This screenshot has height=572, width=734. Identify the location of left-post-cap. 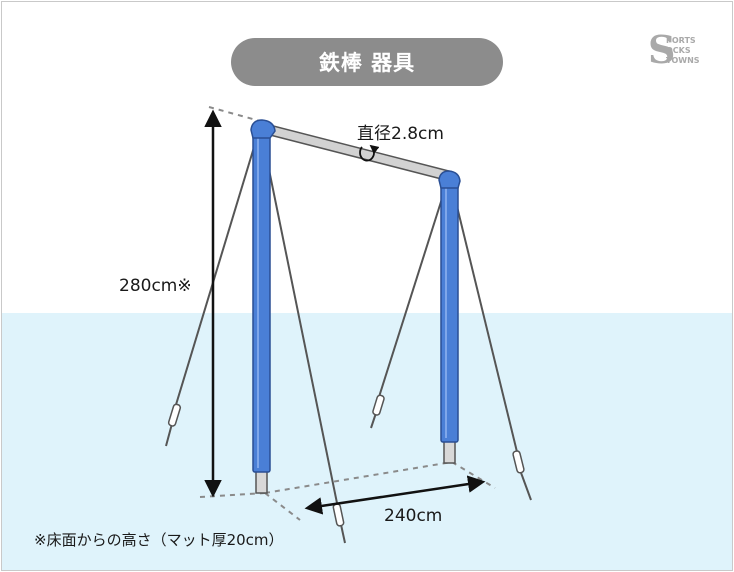
(263, 129).